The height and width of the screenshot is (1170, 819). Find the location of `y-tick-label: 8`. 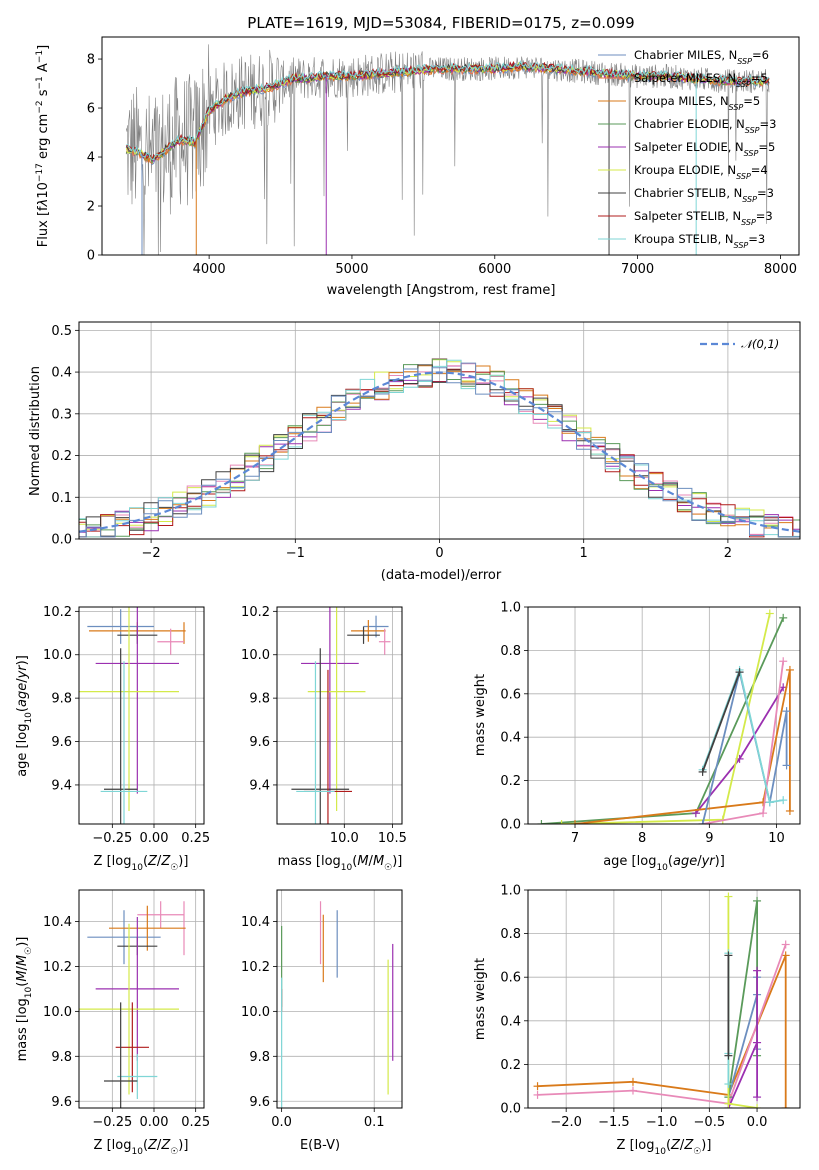

y-tick-label: 8 is located at coordinates (91, 60).